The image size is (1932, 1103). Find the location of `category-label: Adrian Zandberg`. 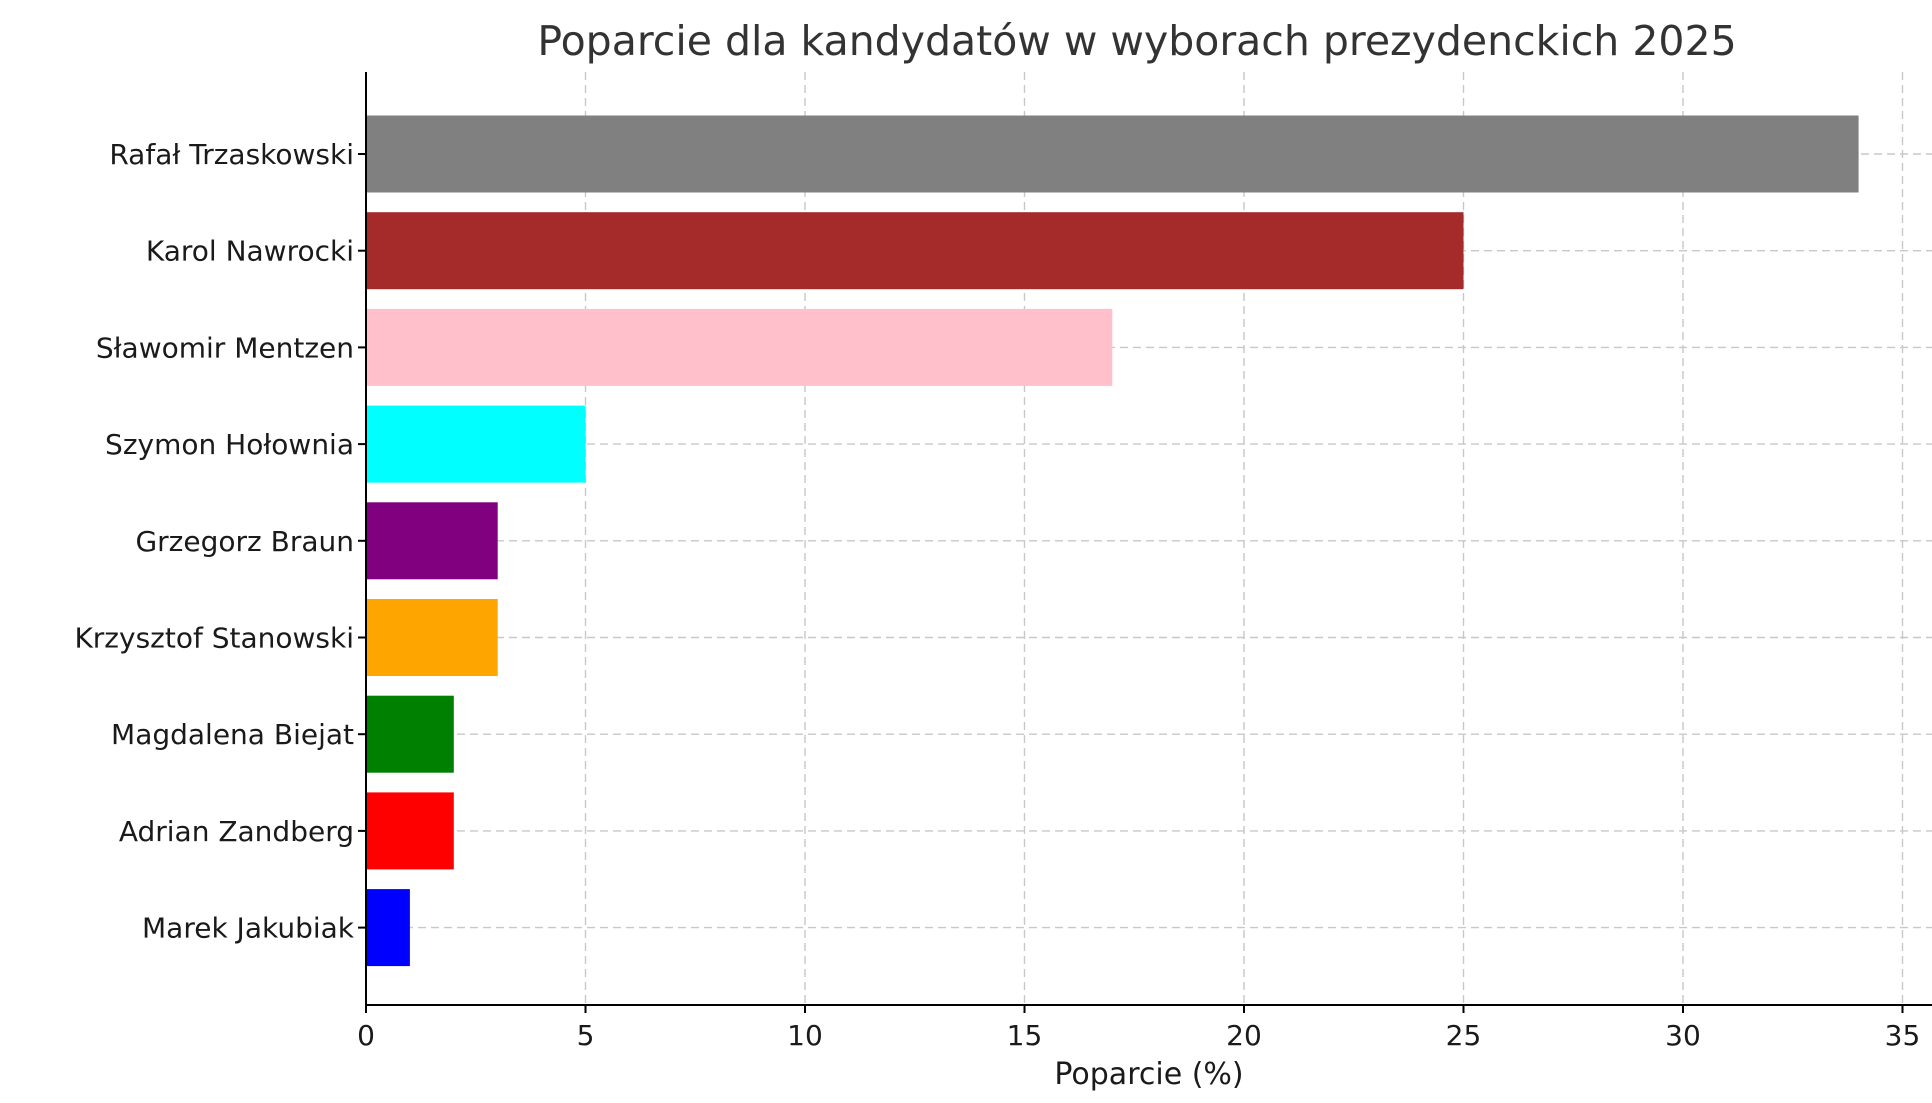

category-label: Adrian Zandberg is located at coordinates (236, 831).